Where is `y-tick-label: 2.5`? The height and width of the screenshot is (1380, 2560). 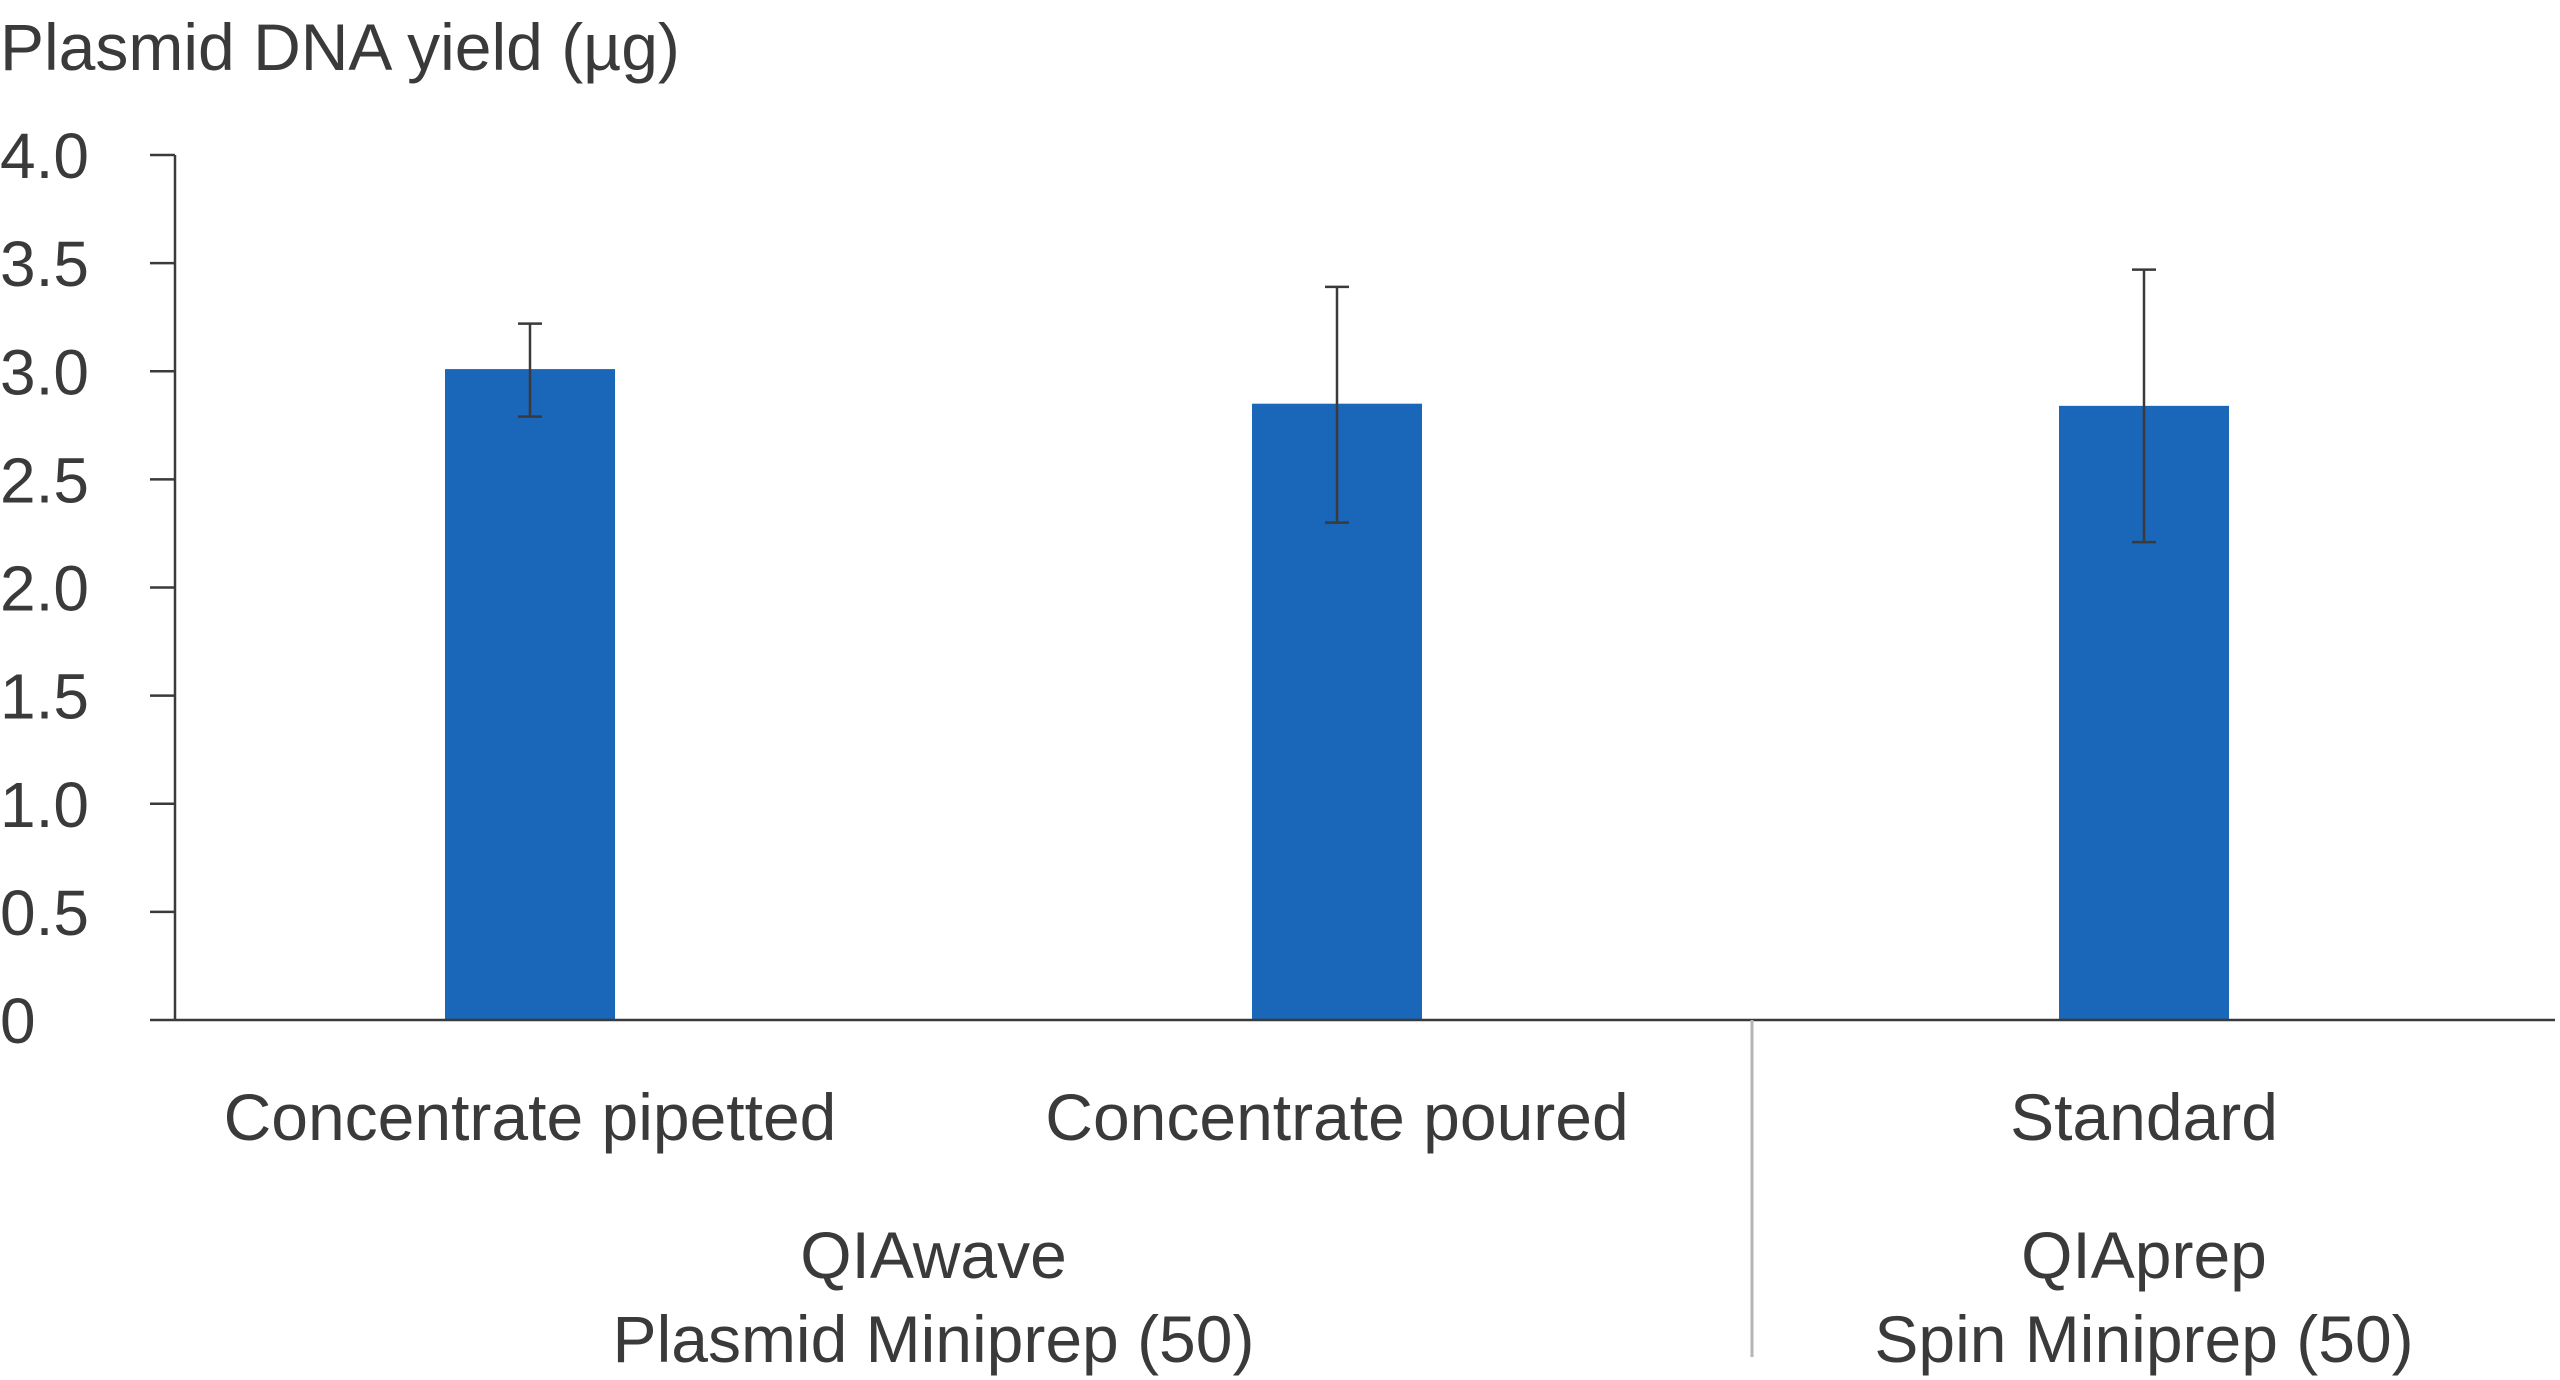
y-tick-label: 2.5 is located at coordinates (44, 480).